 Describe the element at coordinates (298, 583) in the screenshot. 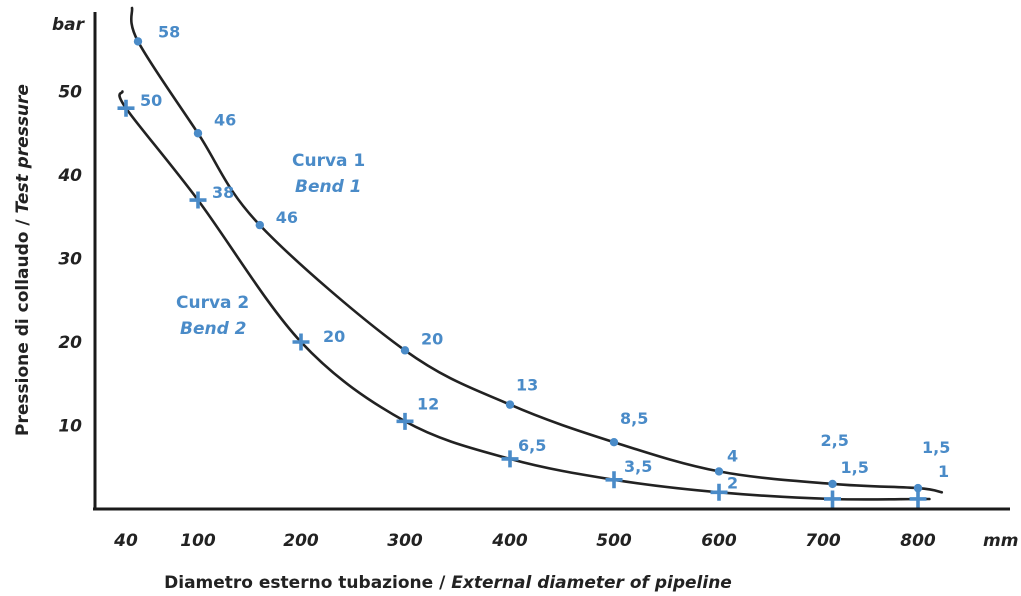

I see `x-axis-title-it: Diametro esterno tubazione` at that location.